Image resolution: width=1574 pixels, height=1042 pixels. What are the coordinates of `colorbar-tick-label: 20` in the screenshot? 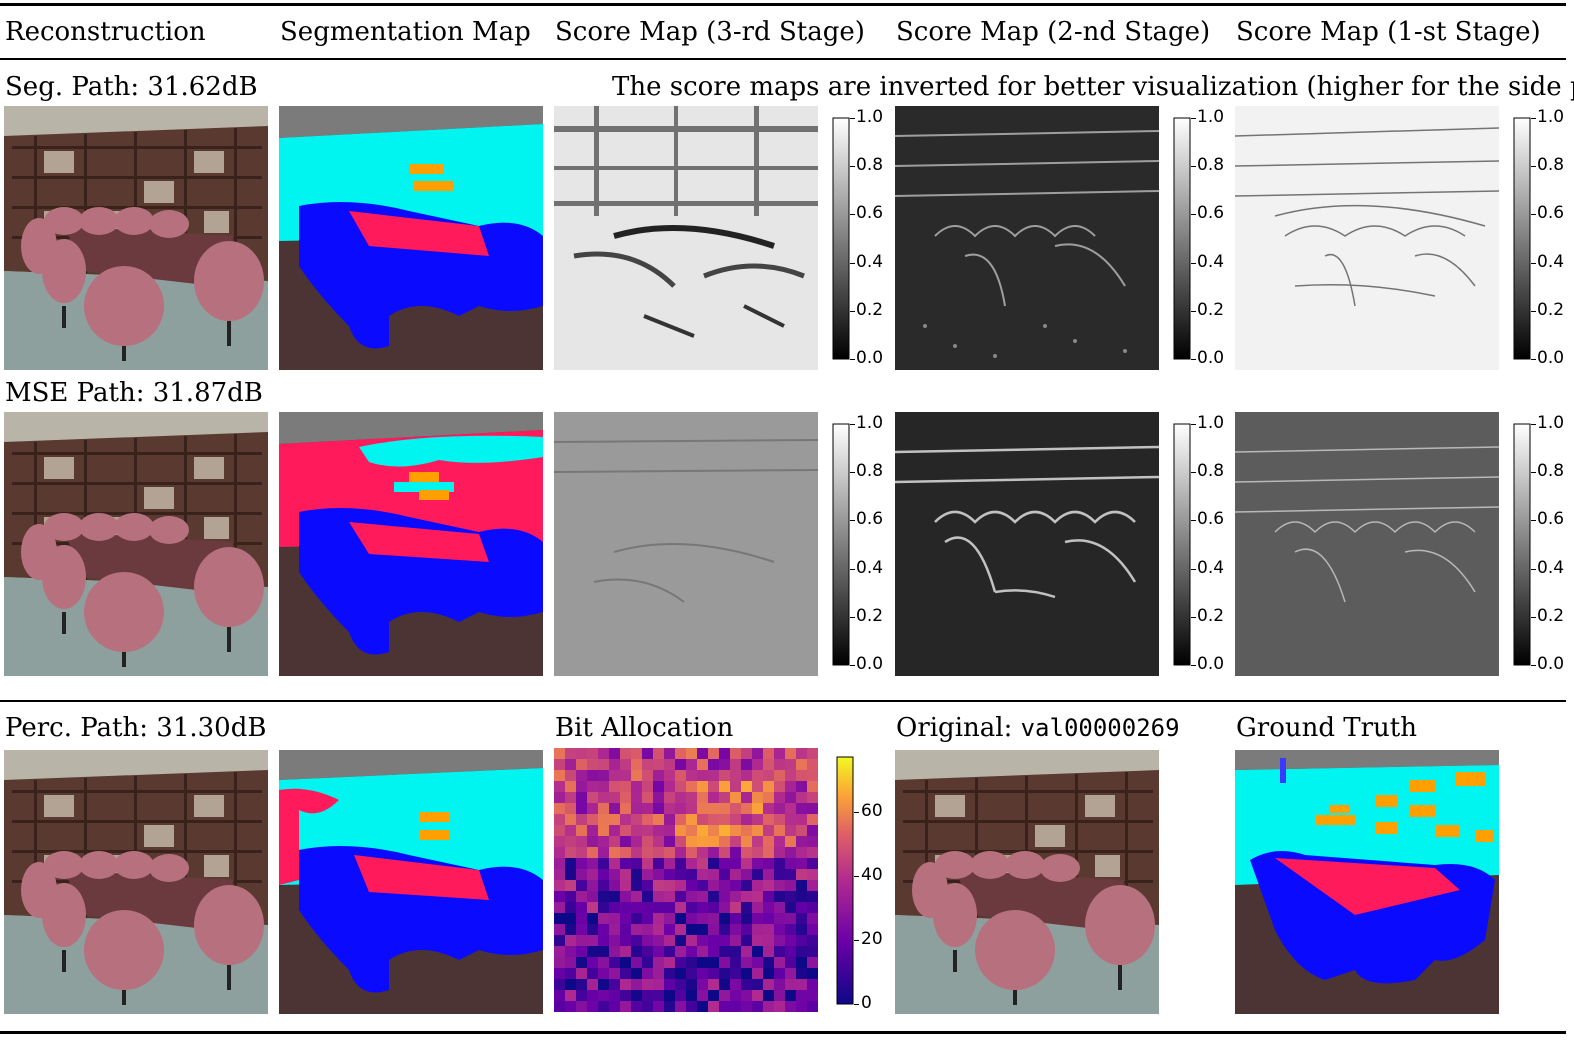 It's located at (872, 939).